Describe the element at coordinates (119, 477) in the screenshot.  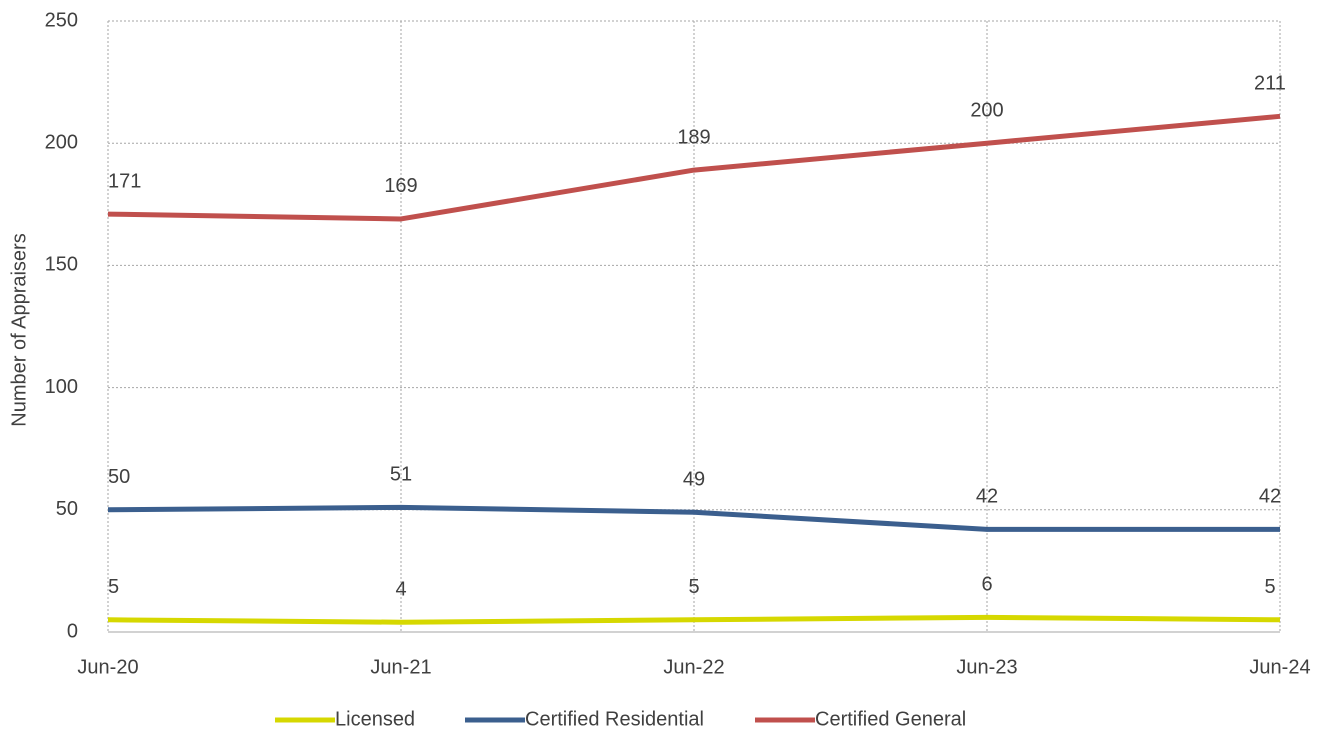
I see `data-label: 50` at that location.